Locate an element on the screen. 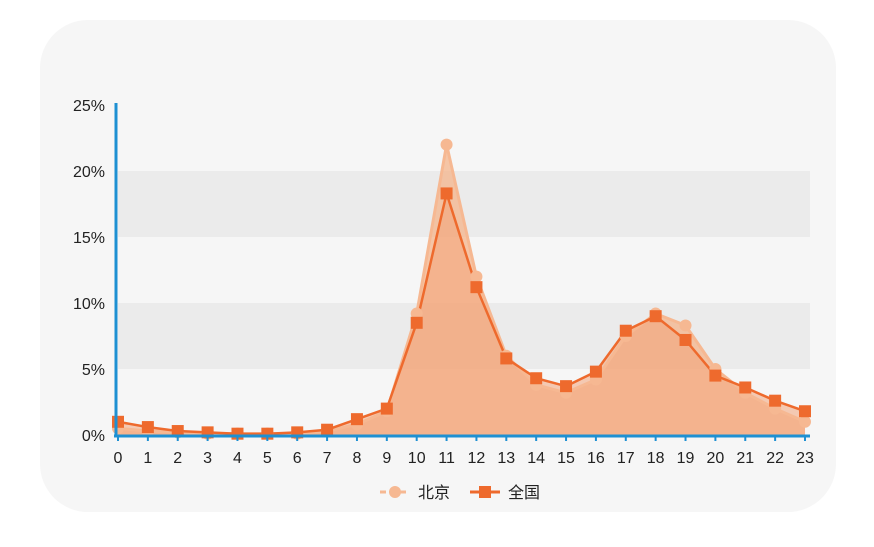 Image resolution: width=874 pixels, height=547 pixels. x-tick-label: 2 is located at coordinates (177, 458).